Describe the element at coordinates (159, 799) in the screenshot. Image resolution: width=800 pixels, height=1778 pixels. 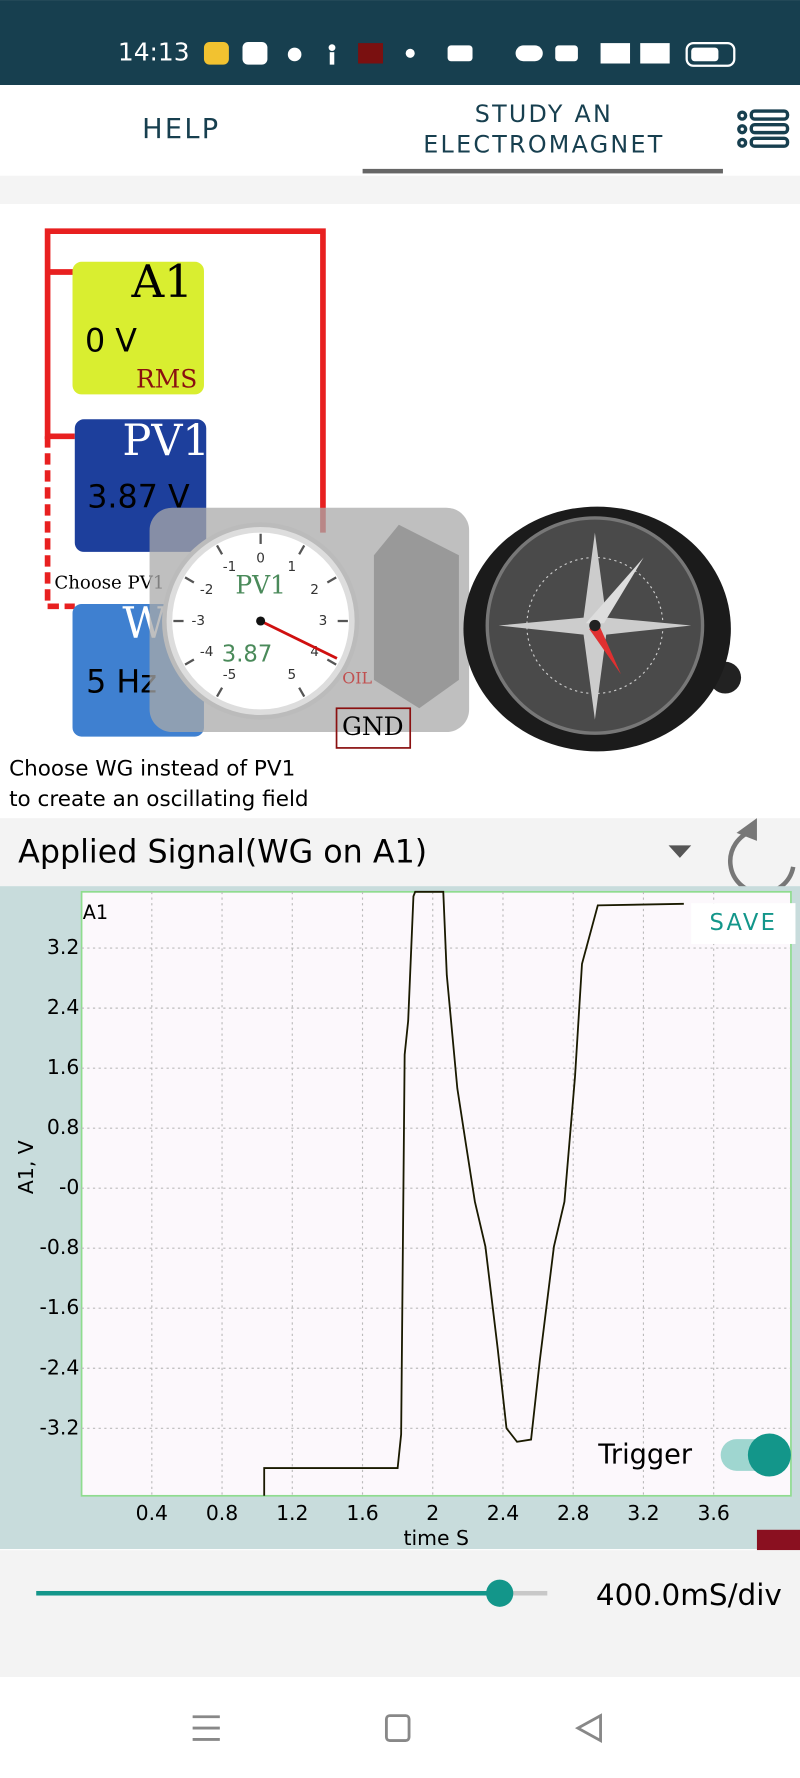
I see `hint-line: to create an oscillating field` at that location.